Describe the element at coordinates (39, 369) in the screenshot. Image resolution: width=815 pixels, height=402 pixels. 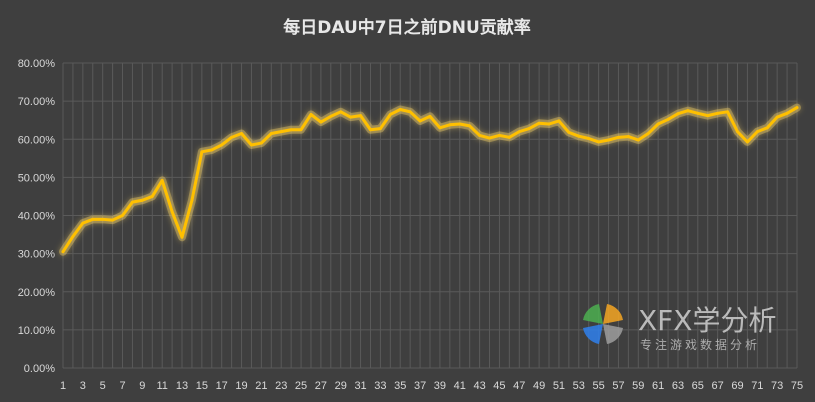
I see `y-tick-label: 0.00%` at that location.